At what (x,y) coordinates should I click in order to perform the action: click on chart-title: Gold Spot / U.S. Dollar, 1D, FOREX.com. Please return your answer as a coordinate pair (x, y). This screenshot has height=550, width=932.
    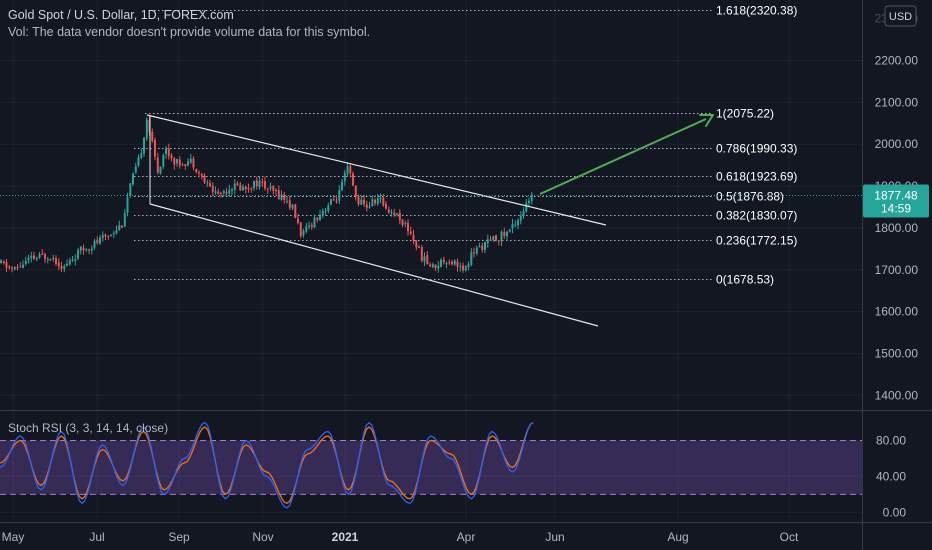
    Looking at the image, I should click on (121, 15).